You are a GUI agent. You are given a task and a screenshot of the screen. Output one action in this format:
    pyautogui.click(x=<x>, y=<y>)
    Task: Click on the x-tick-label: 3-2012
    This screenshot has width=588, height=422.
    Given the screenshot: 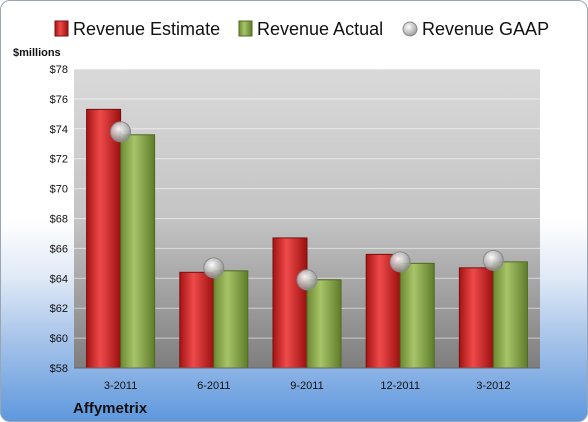 What is the action you would take?
    pyautogui.click(x=493, y=386)
    